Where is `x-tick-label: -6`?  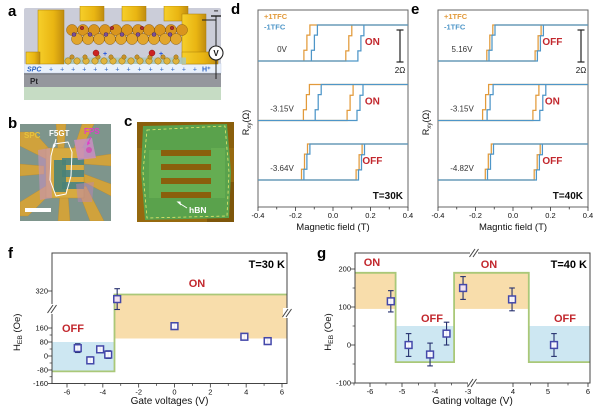
x-tick-label: -6 is located at coordinates (67, 392).